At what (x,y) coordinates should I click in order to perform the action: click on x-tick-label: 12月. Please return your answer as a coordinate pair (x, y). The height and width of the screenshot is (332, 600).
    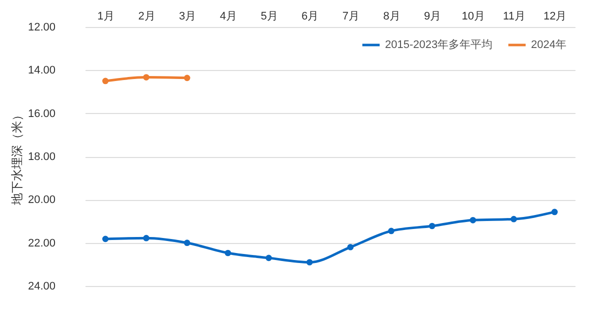
    Looking at the image, I should click on (555, 16).